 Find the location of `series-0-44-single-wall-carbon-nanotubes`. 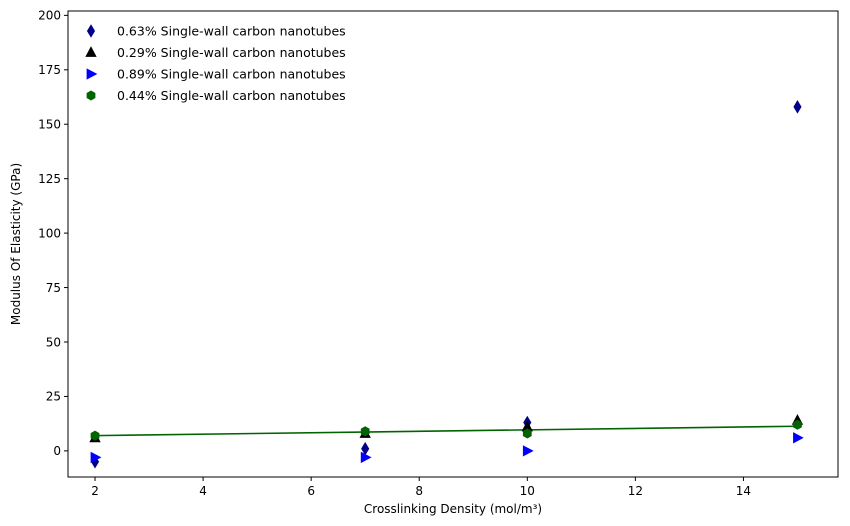

series-0-44-single-wall-carbon-nanotubes is located at coordinates (446, 430).